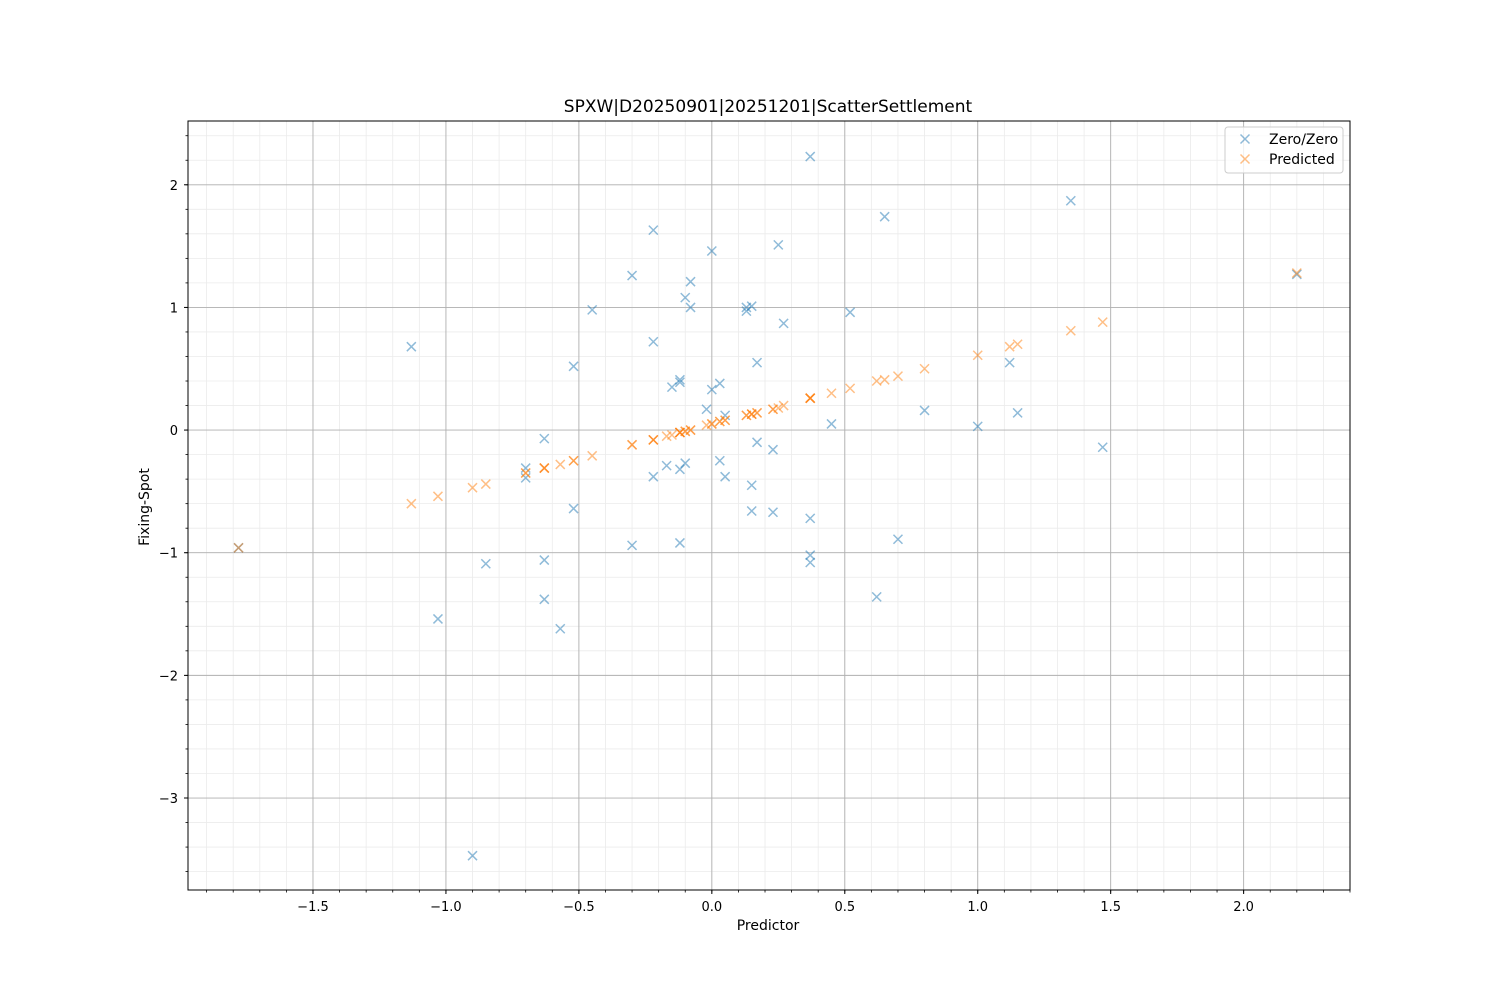  Describe the element at coordinates (579, 907) in the screenshot. I see `x-tick-label: −0.5` at that location.